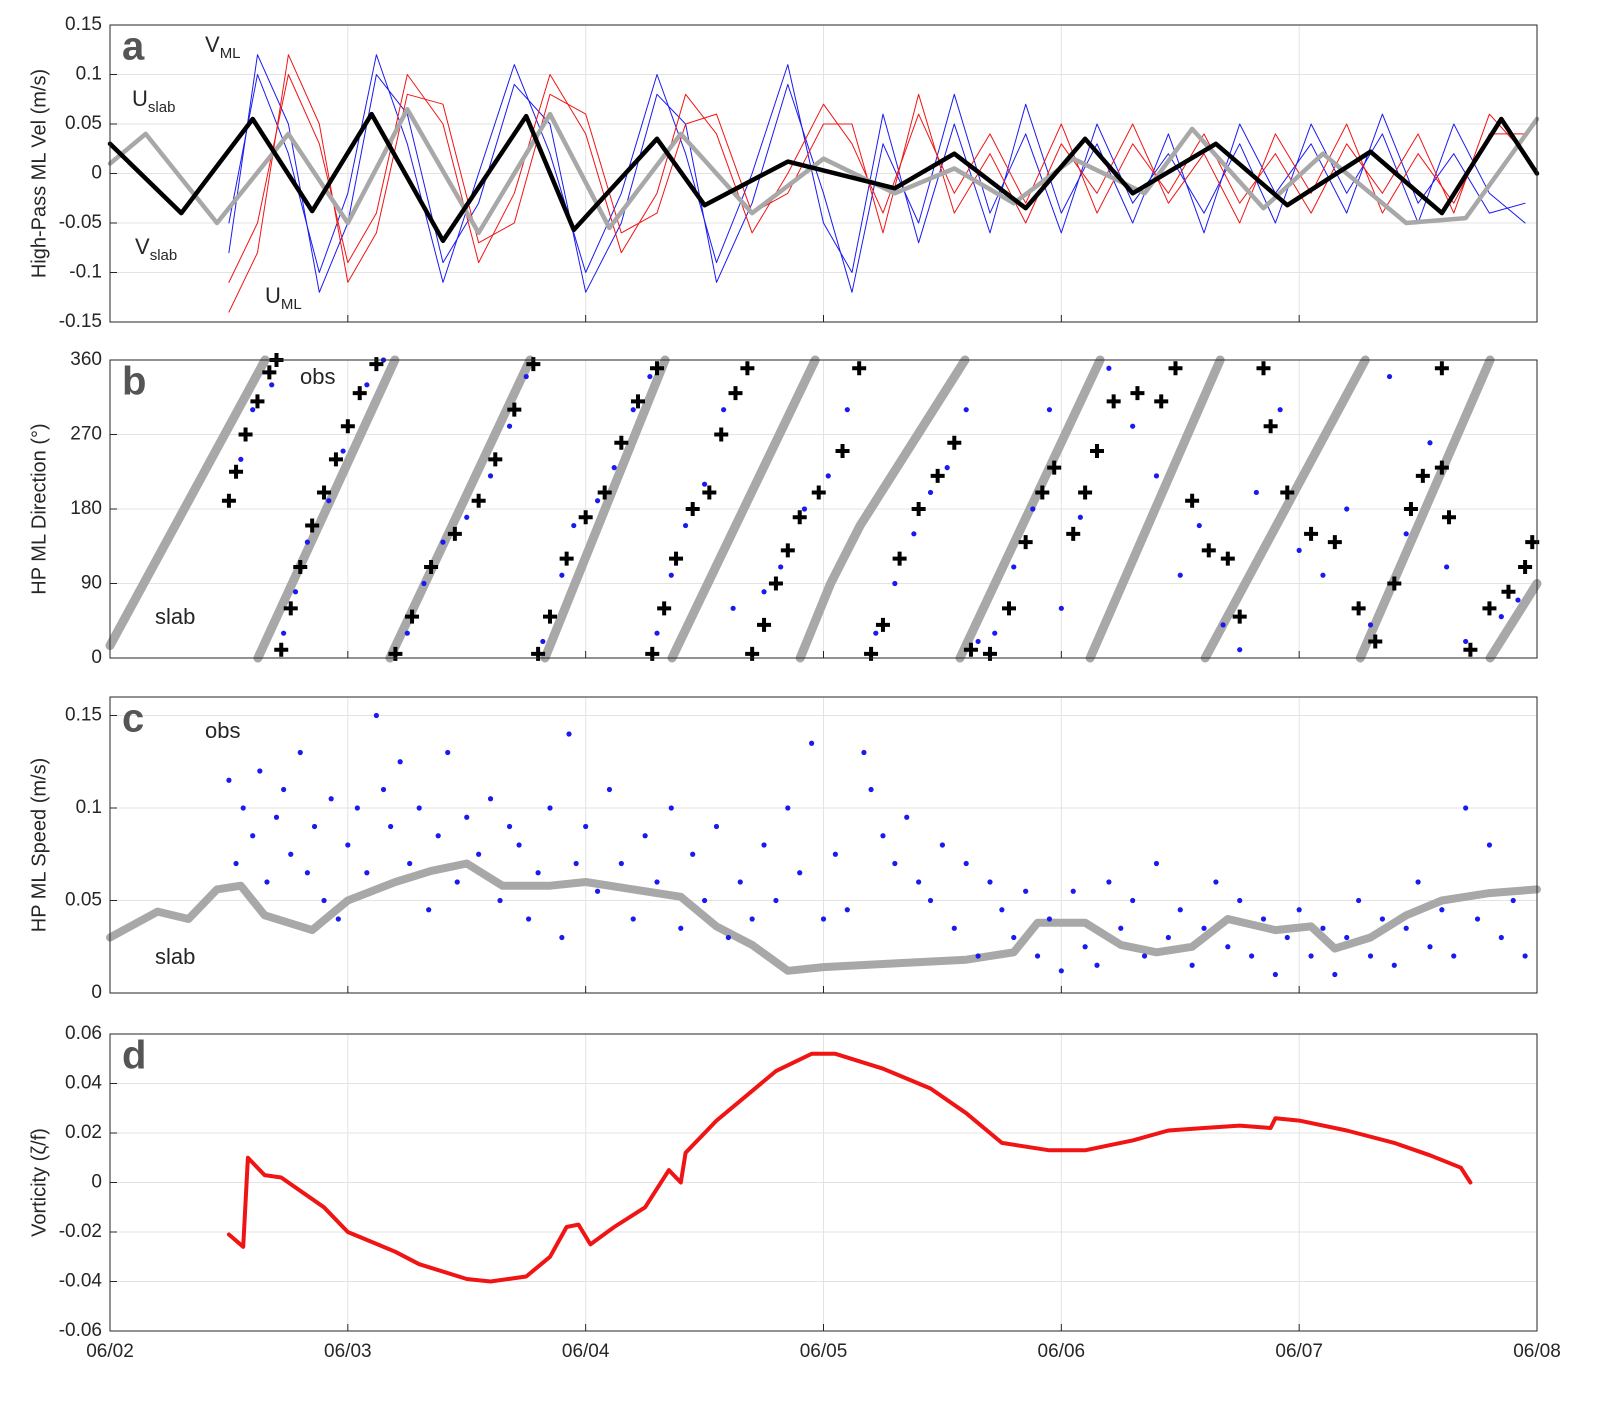 This screenshot has width=1605, height=1406. What do you see at coordinates (1062, 1351) in the screenshot?
I see `x-tick-label: 06/06` at bounding box center [1062, 1351].